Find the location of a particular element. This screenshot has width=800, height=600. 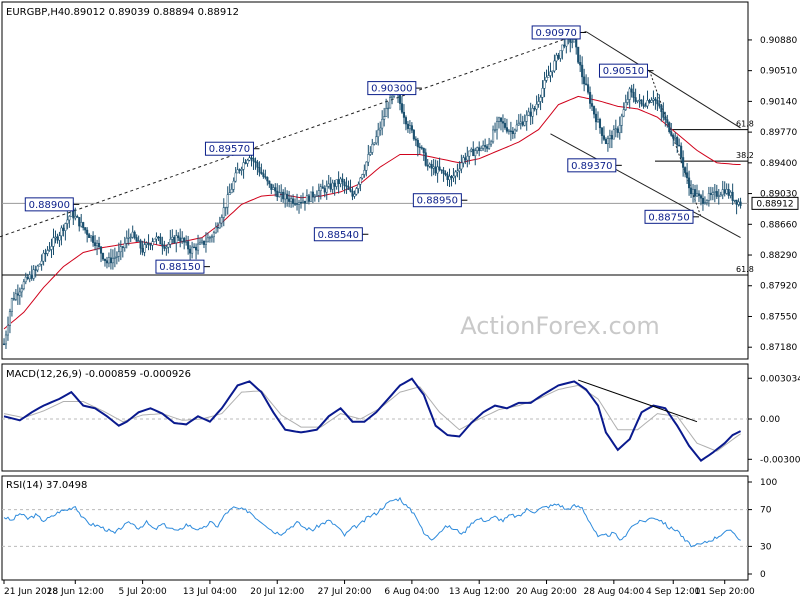

fib-level-label: 61.8 is located at coordinates (745, 269).